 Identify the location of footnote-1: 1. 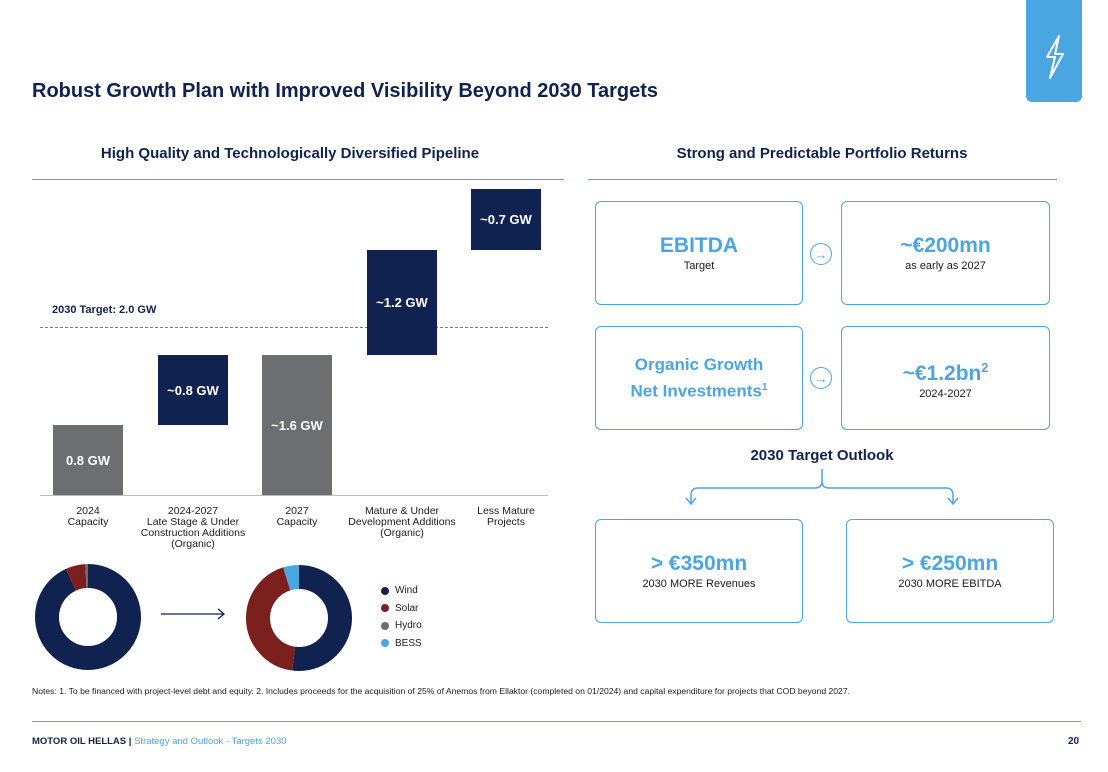
(764, 388).